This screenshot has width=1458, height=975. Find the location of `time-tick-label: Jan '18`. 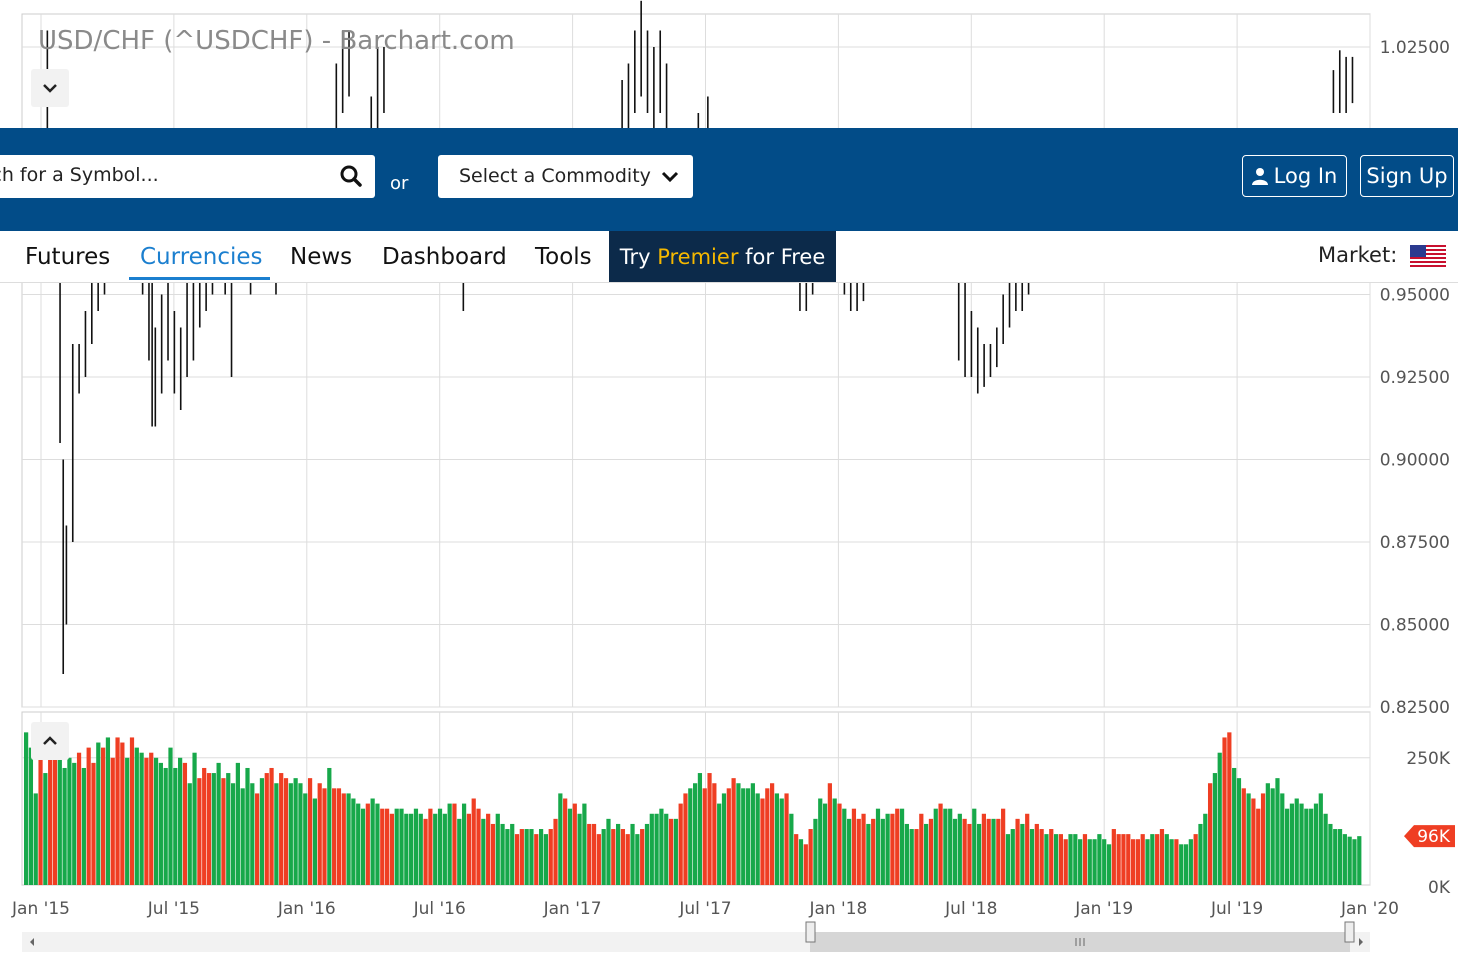

time-tick-label: Jan '18 is located at coordinates (837, 909).